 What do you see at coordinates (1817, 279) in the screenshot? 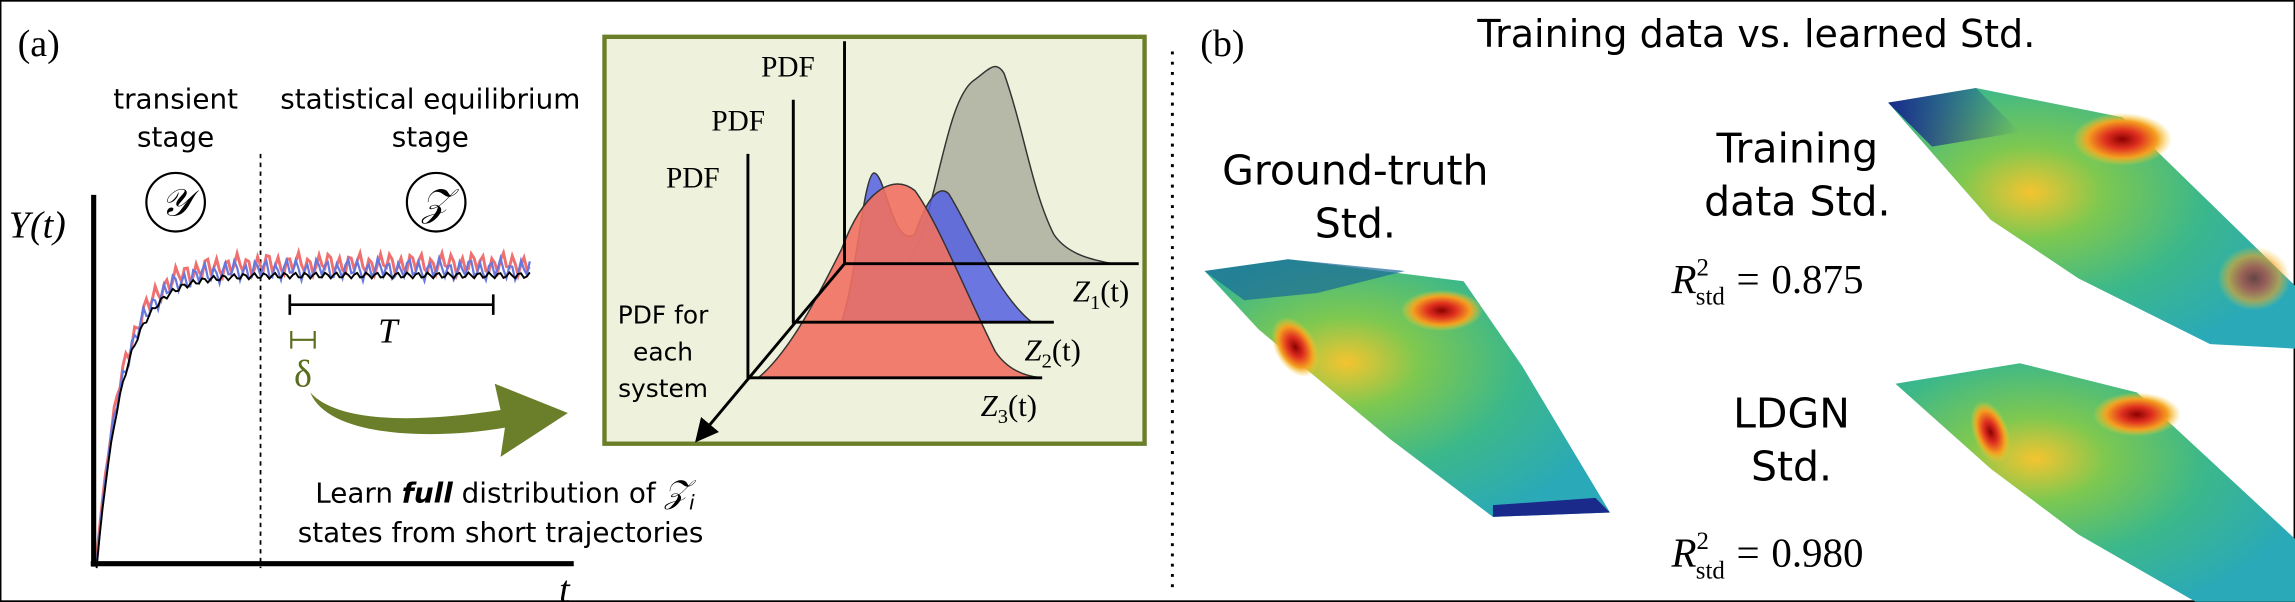
I see `metric-value: 0.875` at bounding box center [1817, 279].